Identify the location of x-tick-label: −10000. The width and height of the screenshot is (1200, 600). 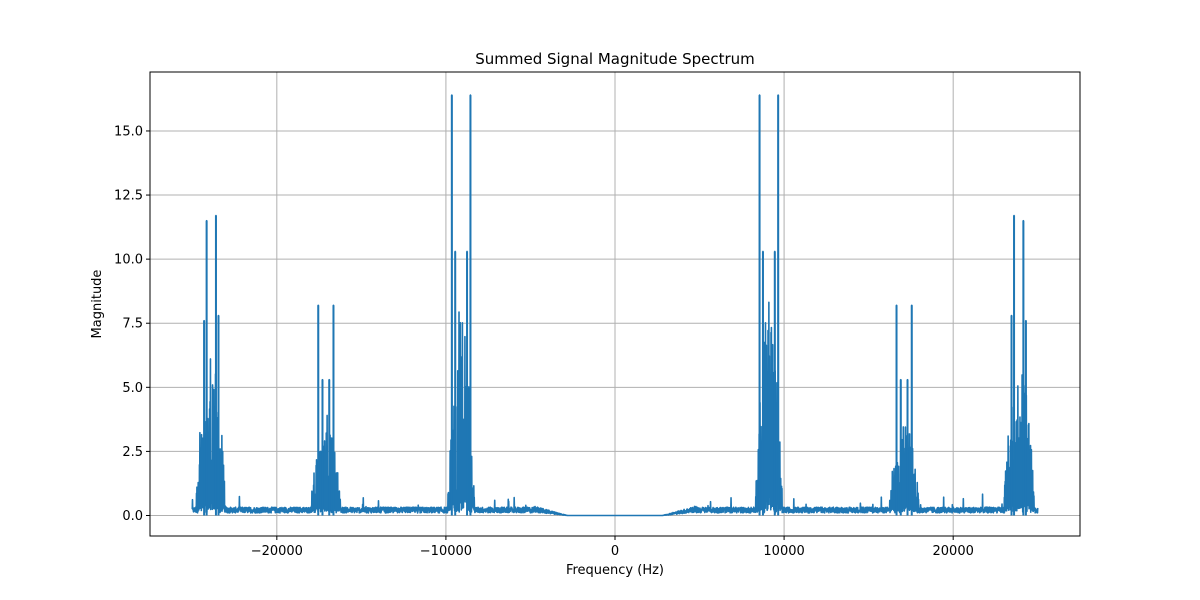
(446, 551).